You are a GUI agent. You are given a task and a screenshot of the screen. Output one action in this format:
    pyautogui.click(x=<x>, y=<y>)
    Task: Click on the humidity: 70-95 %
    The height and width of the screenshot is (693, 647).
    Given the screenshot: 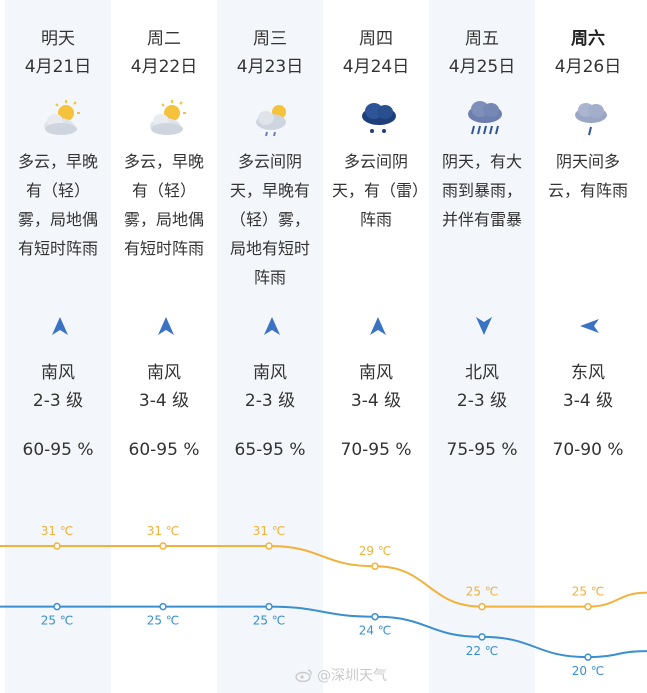 What is the action you would take?
    pyautogui.click(x=376, y=450)
    